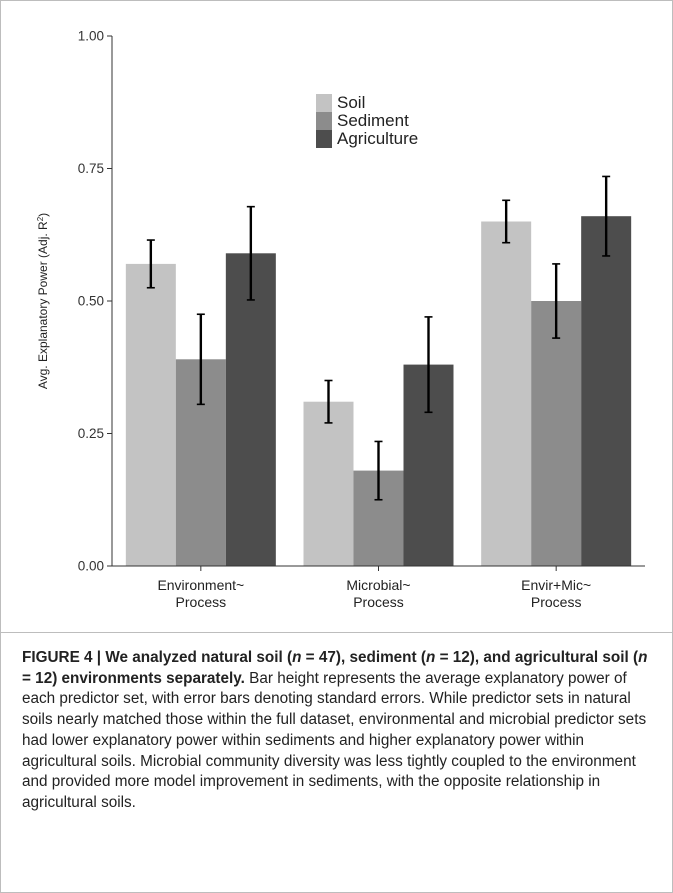  Describe the element at coordinates (430, 657) in the screenshot. I see `caption-n2-var: n` at that location.